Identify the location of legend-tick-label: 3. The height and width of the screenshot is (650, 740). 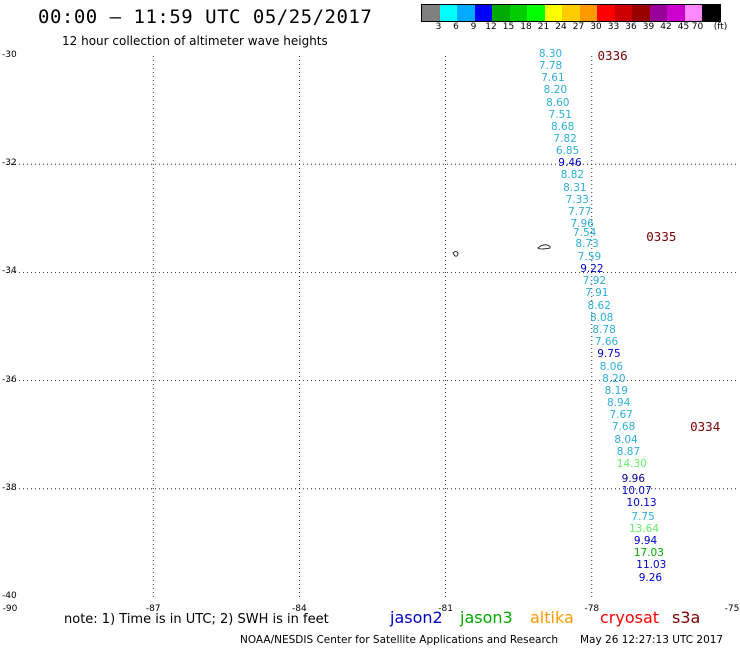
(438, 27).